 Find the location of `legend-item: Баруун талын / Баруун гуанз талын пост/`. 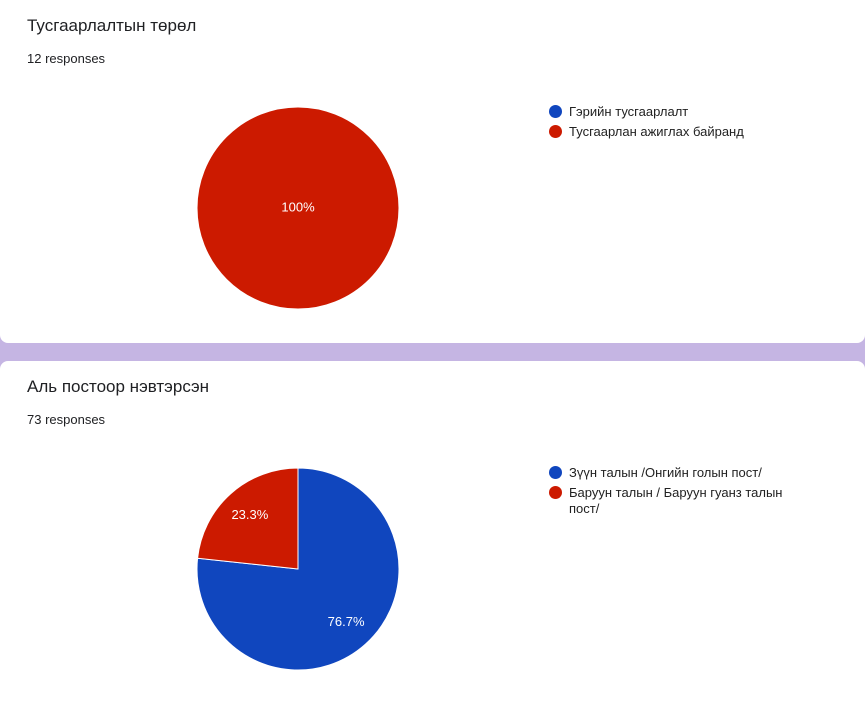

legend-item: Баруун талын / Баруун гуанз талын пост/ is located at coordinates (679, 501).